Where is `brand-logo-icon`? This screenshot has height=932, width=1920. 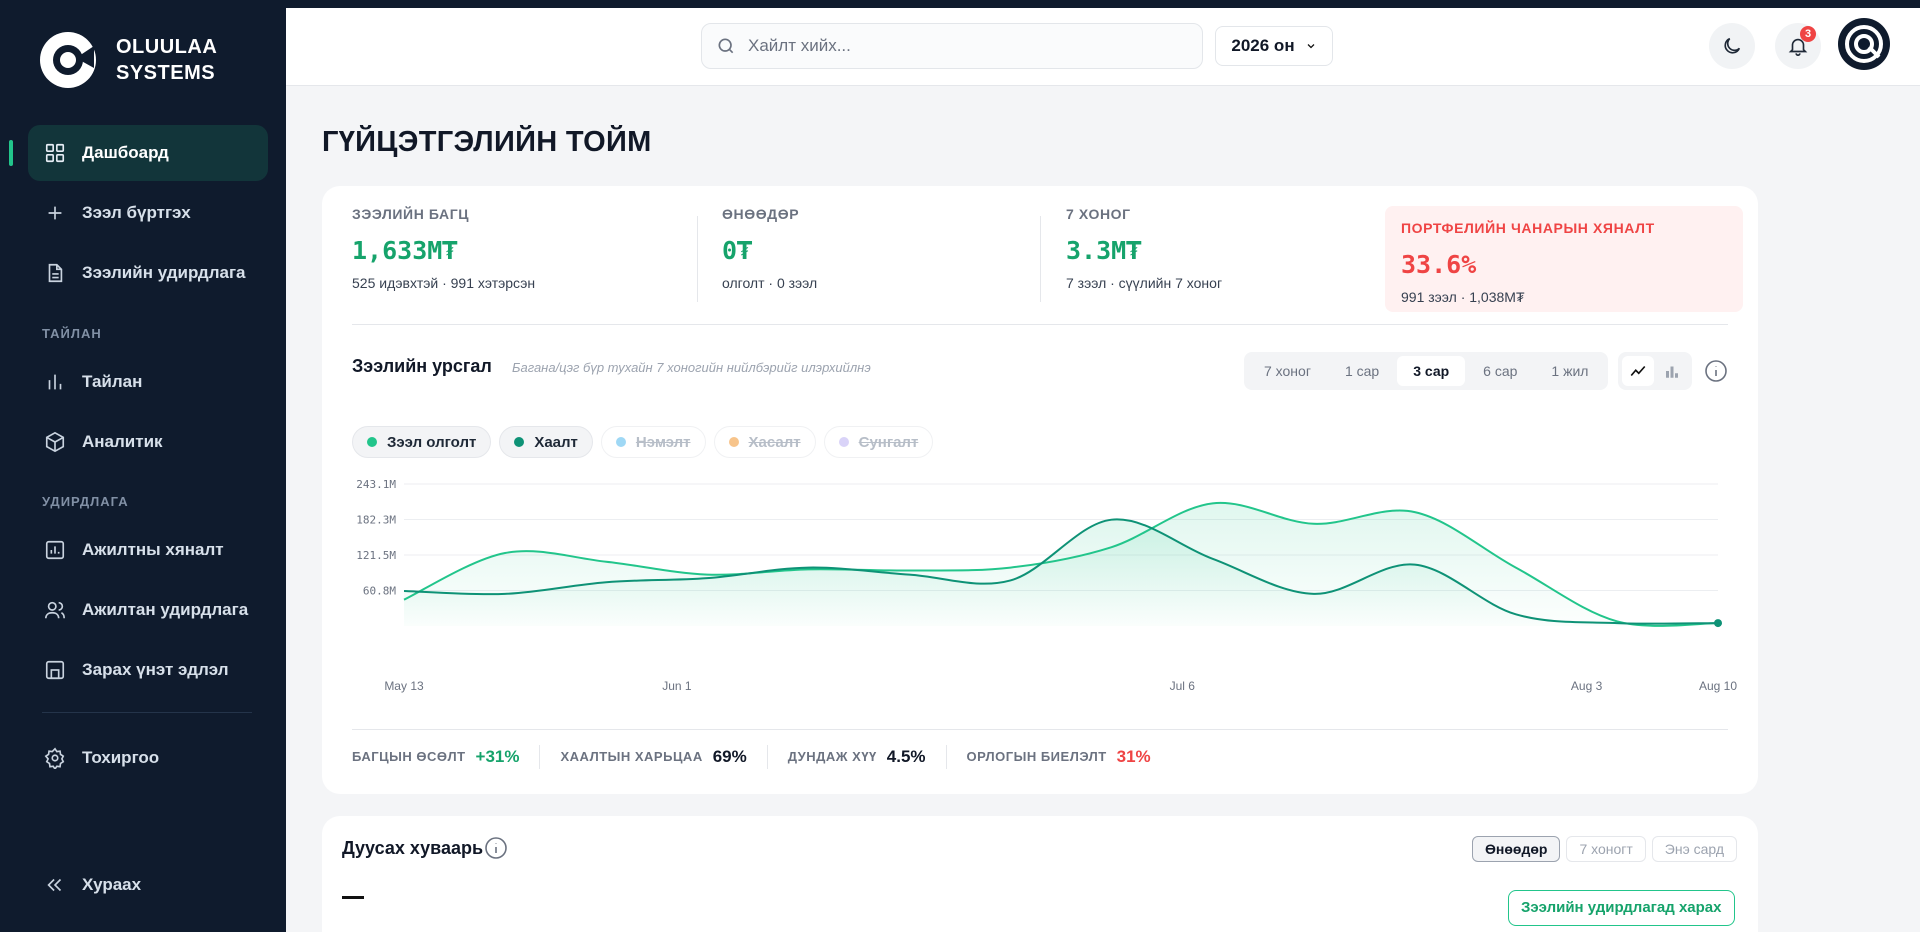 brand-logo-icon is located at coordinates (68, 60).